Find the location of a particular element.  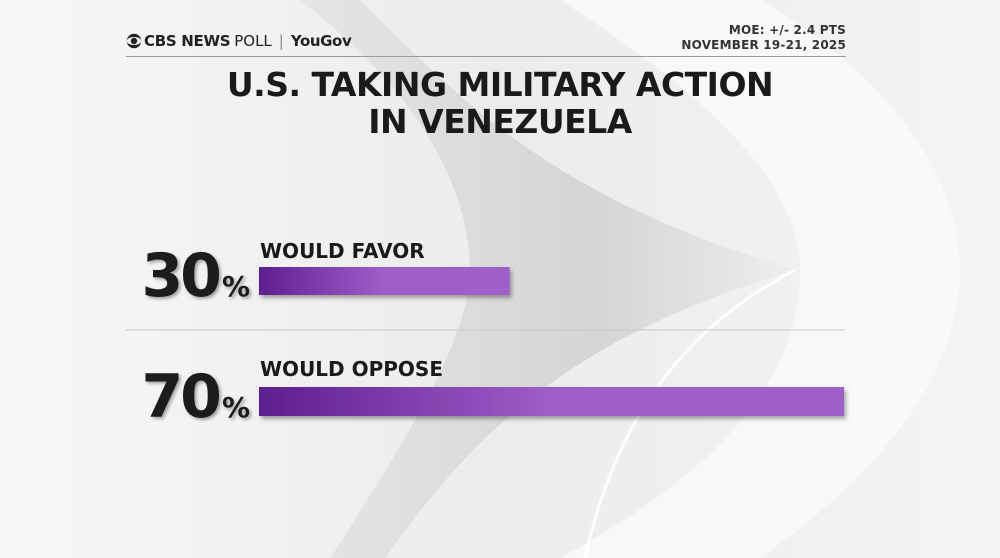

category-label: WOULD OPPOSE is located at coordinates (351, 369).